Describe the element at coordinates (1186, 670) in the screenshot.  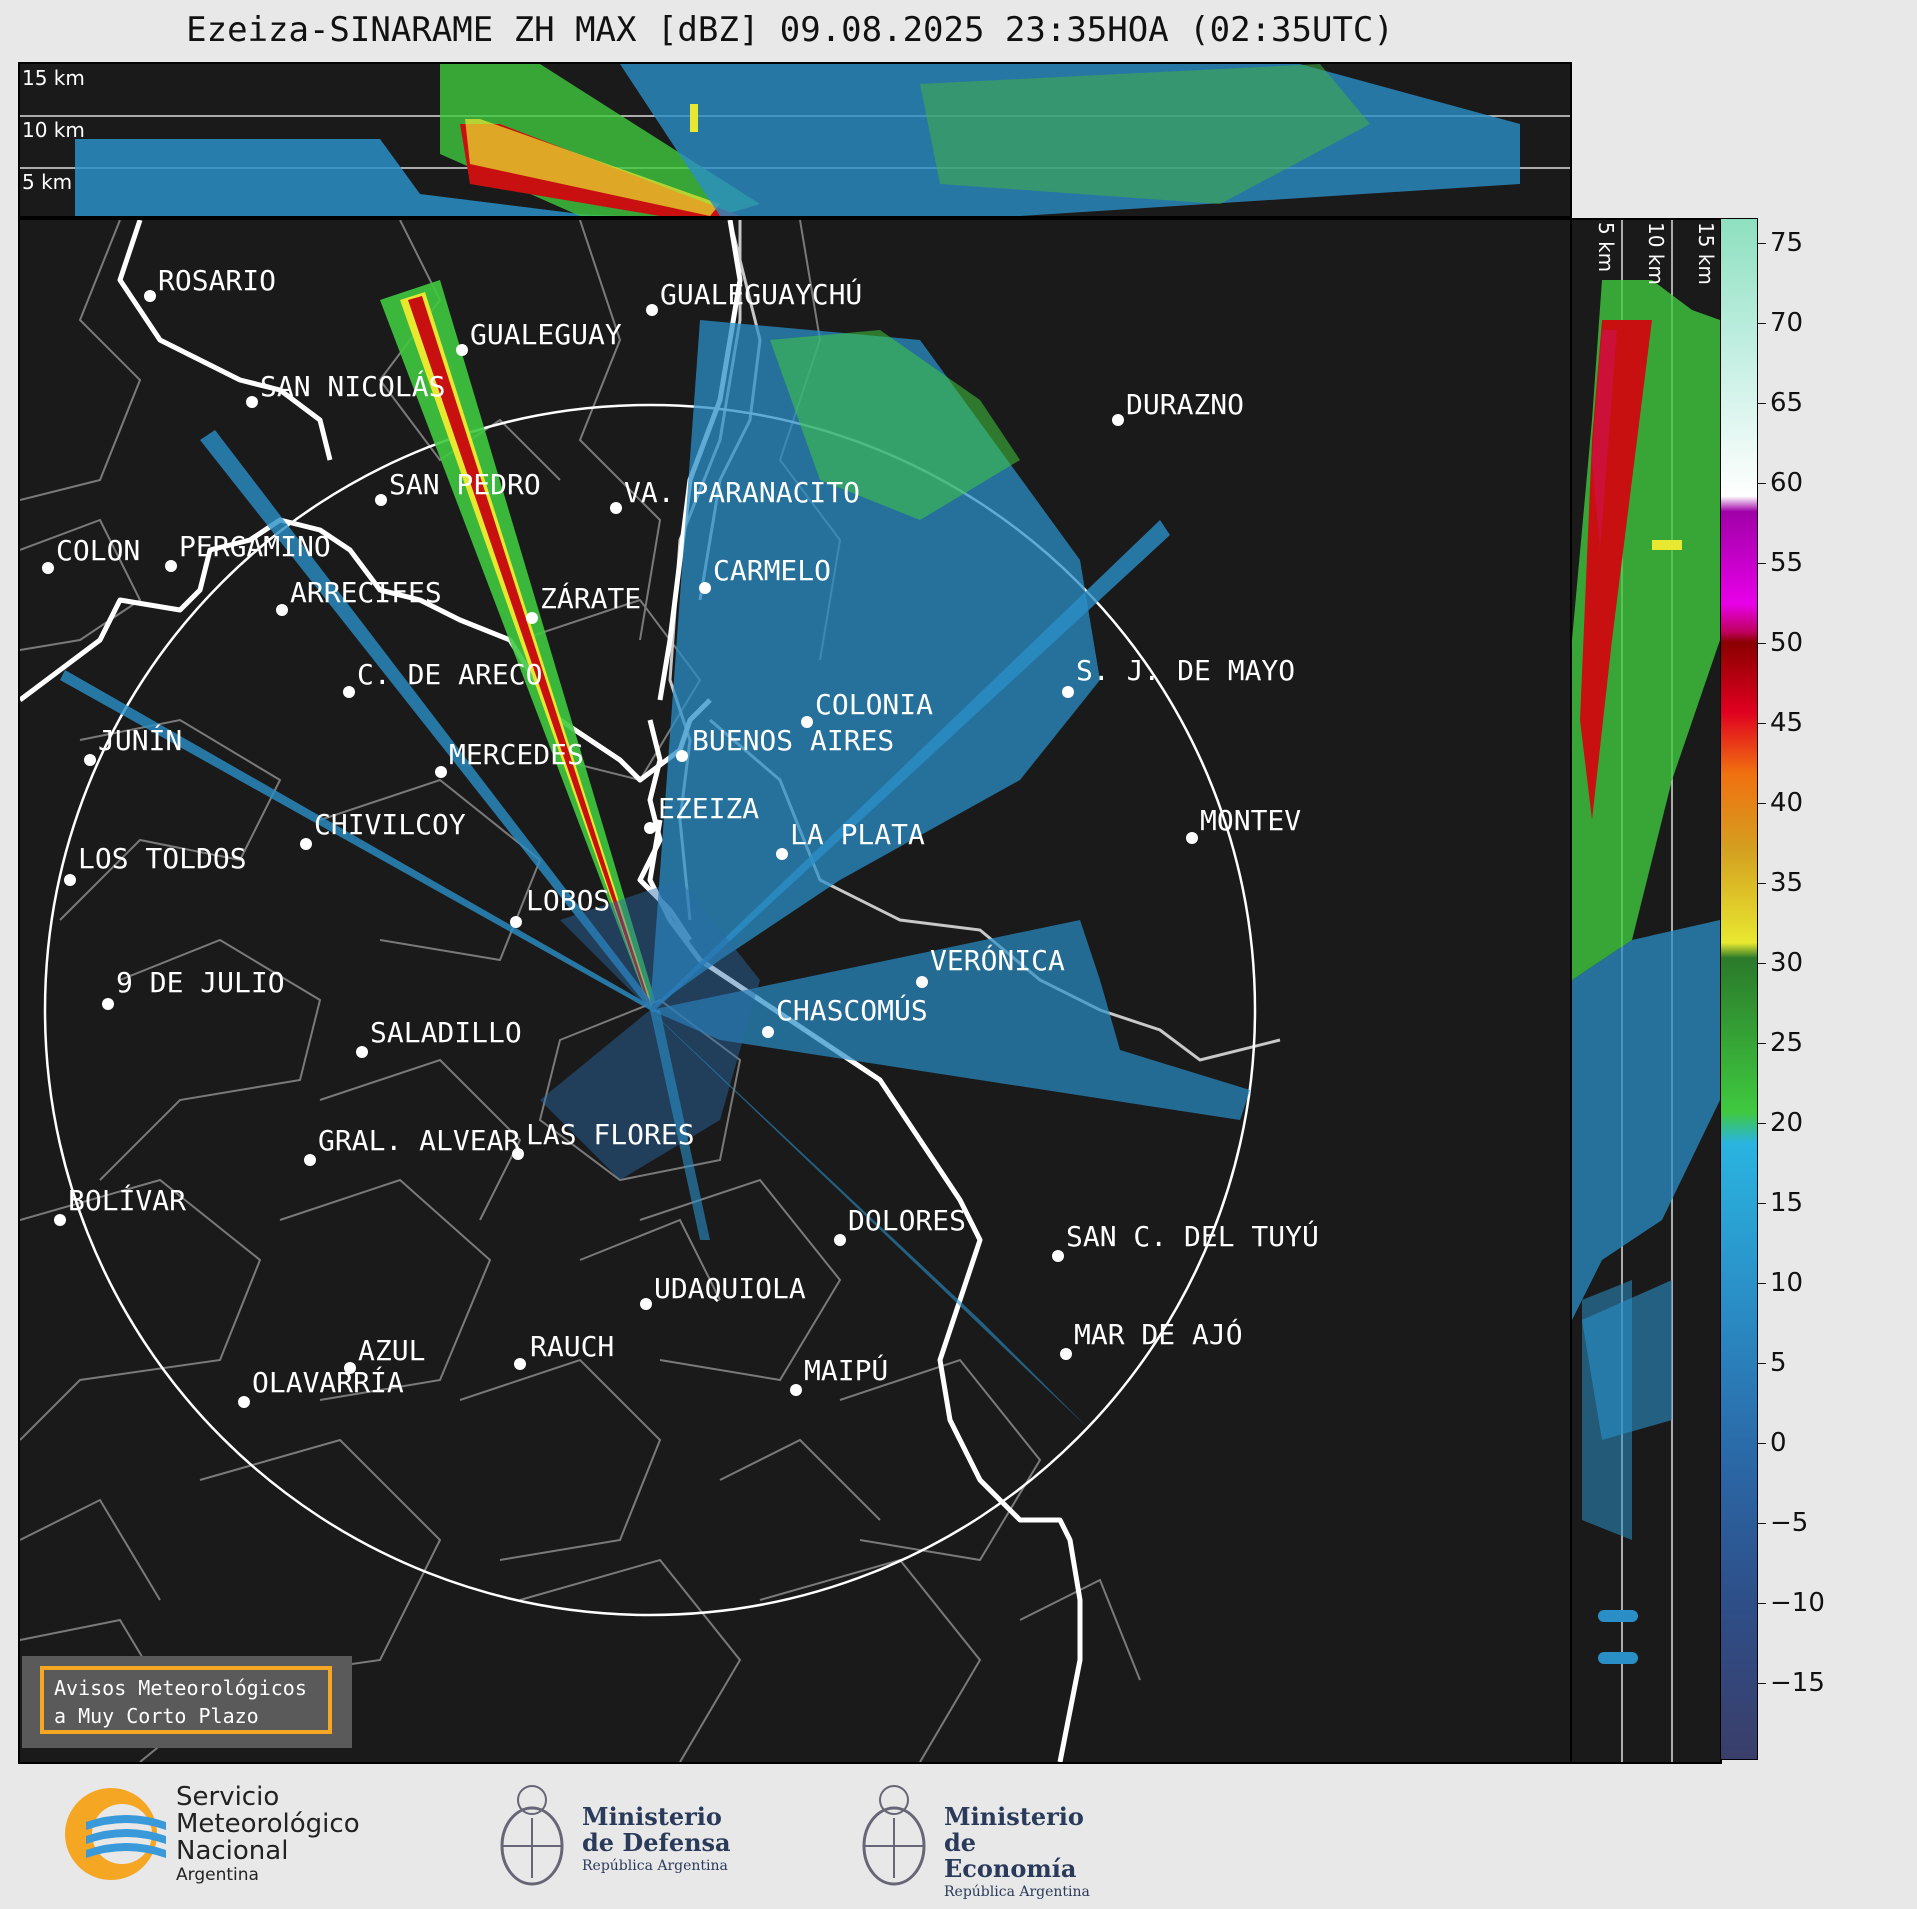
I see `city-label-s-j-de-mayo: S. J. DE MAYO` at that location.